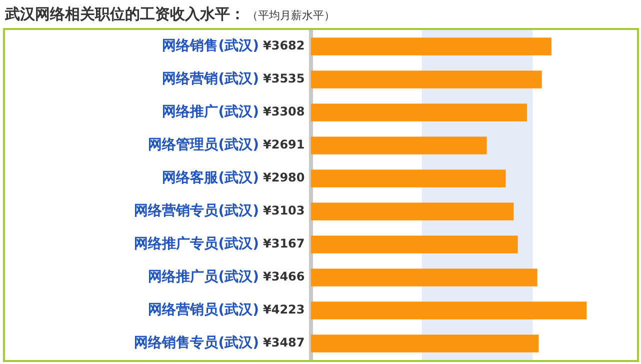  What do you see at coordinates (210, 79) in the screenshot?
I see `y-tick-label: 网络营销(武汉)` at bounding box center [210, 79].